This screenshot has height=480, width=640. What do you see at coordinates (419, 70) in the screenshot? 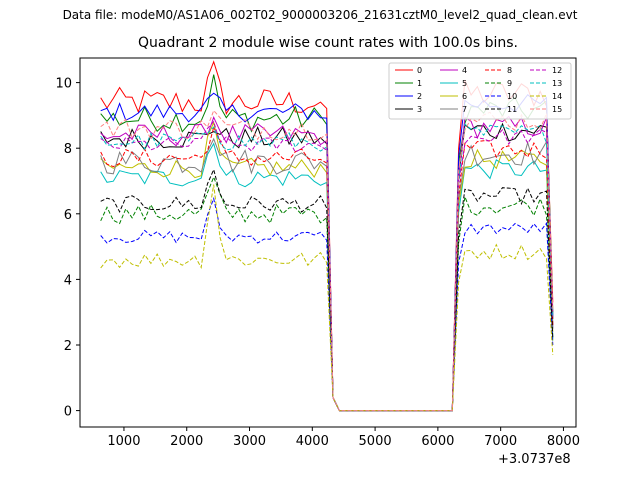
I see `legend-label-0: 0` at bounding box center [419, 70].